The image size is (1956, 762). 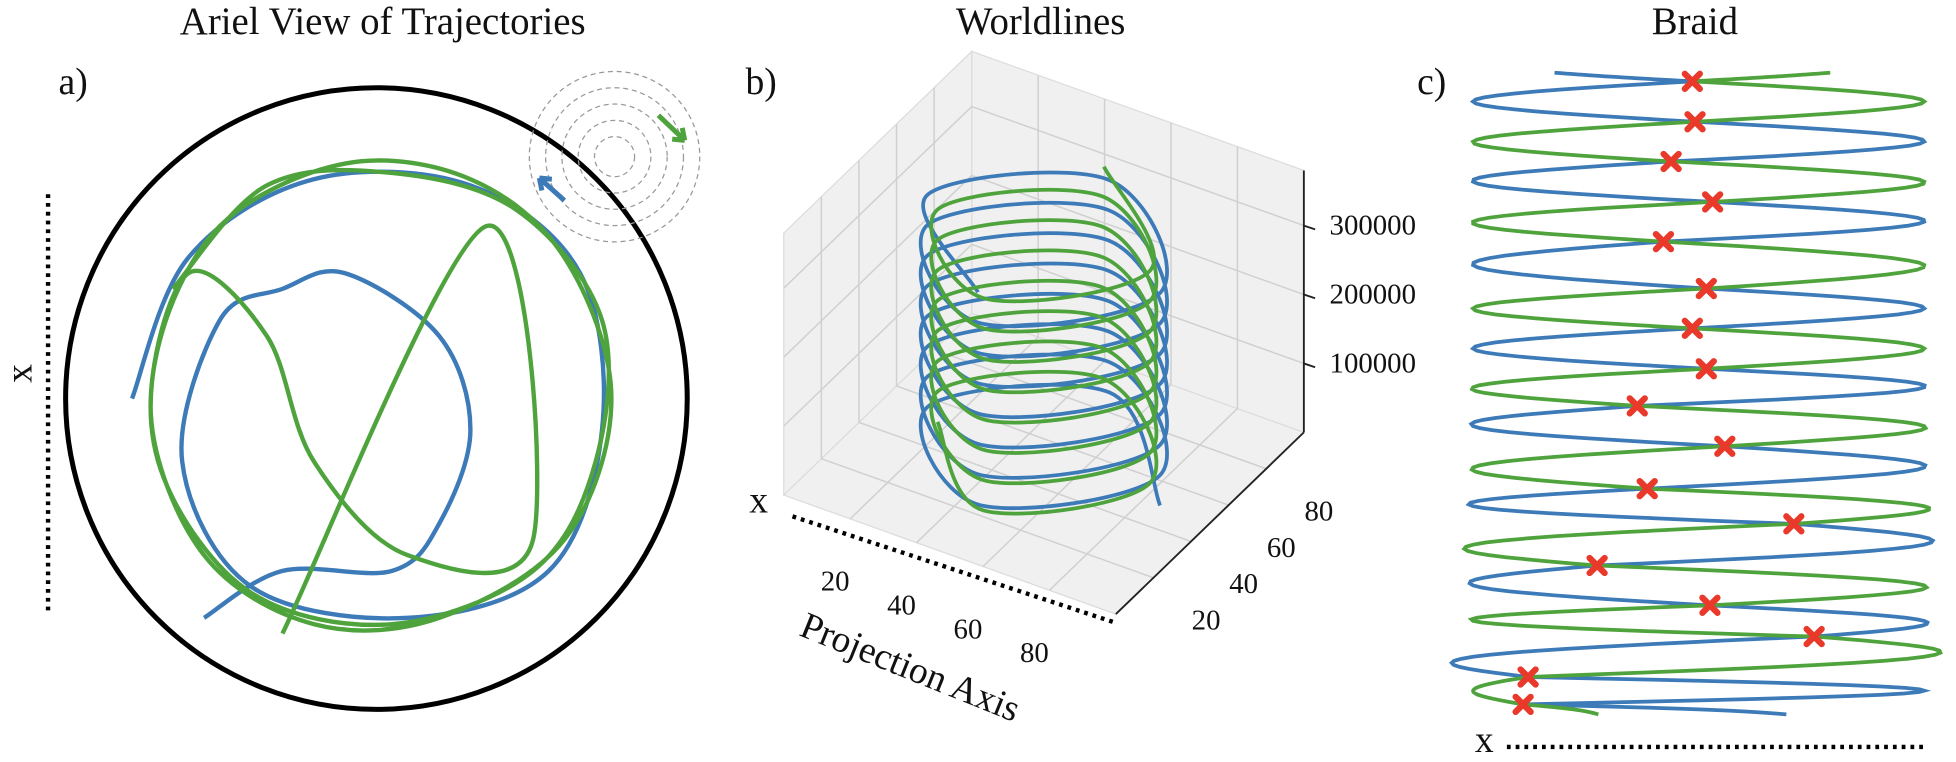 I want to click on side-pane, so click(x=878, y=273).